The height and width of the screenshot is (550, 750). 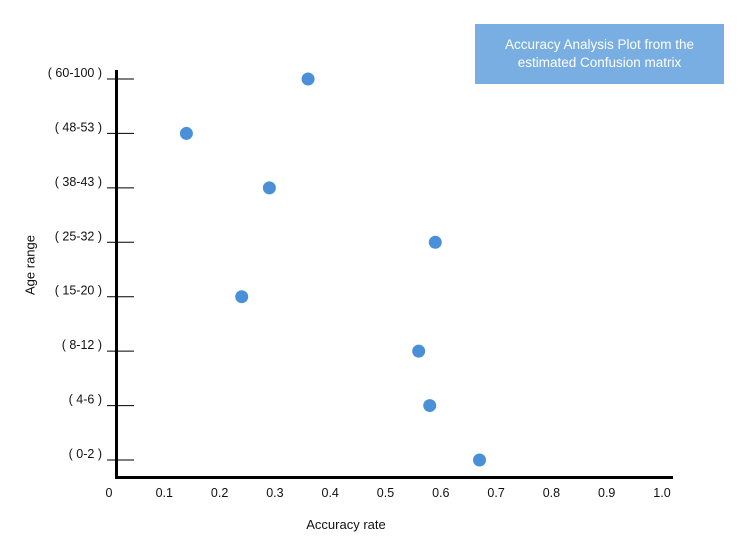 I want to click on y-tick-label: ( 0-2 ), so click(x=85, y=454).